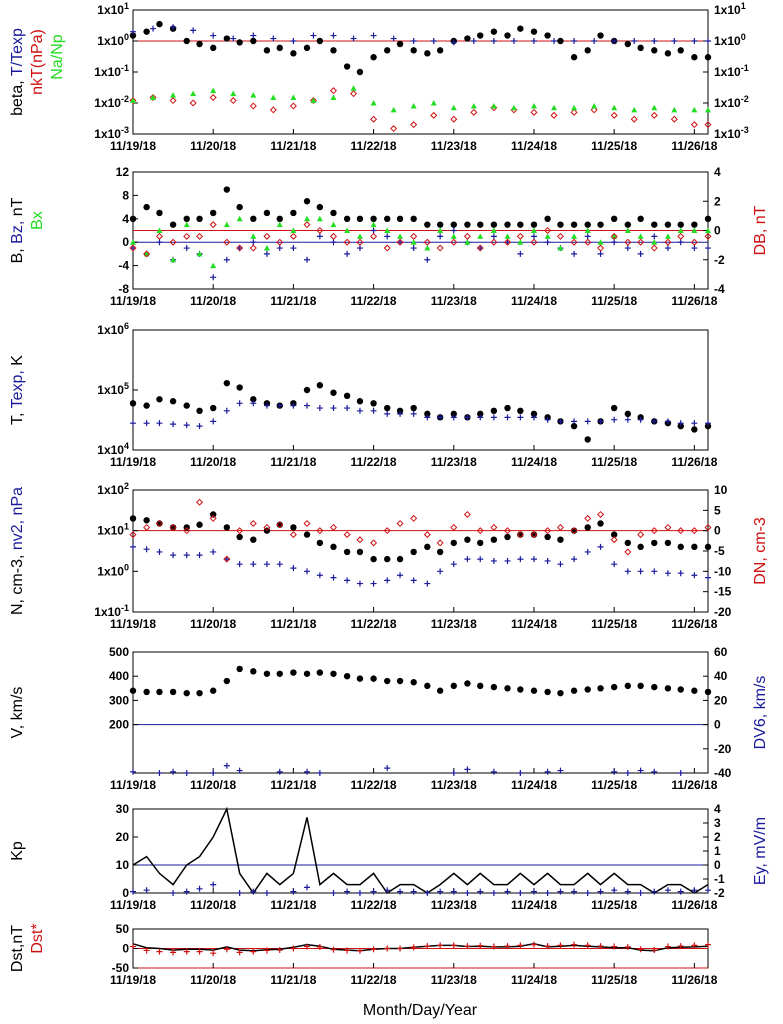 This screenshot has height=1024, width=783. I want to click on right-tick-label: -40, so click(723, 773).